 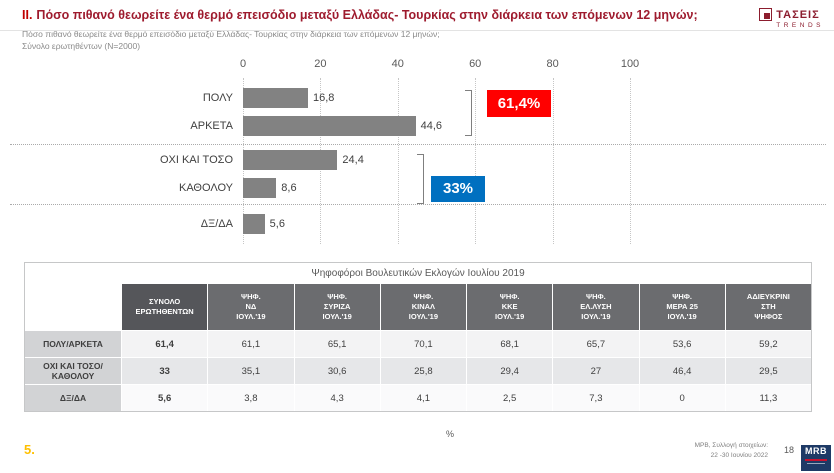 I want to click on taseis-logo-subtext: TRENDS, so click(x=800, y=25).